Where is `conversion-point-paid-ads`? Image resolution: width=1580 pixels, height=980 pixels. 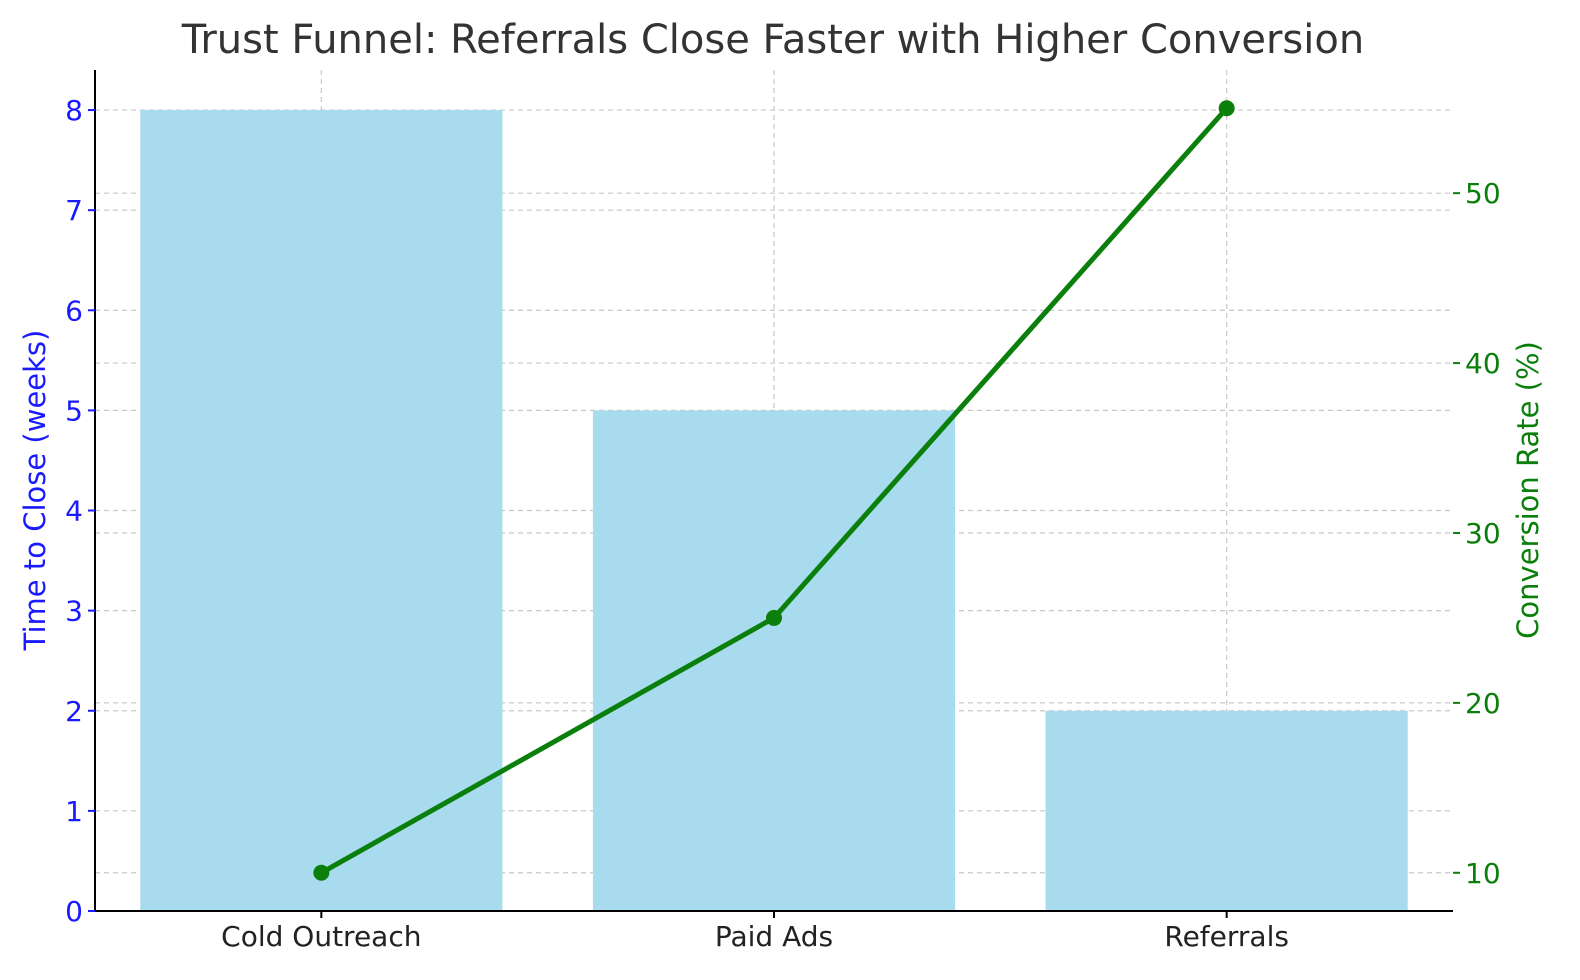
conversion-point-paid-ads is located at coordinates (774, 617).